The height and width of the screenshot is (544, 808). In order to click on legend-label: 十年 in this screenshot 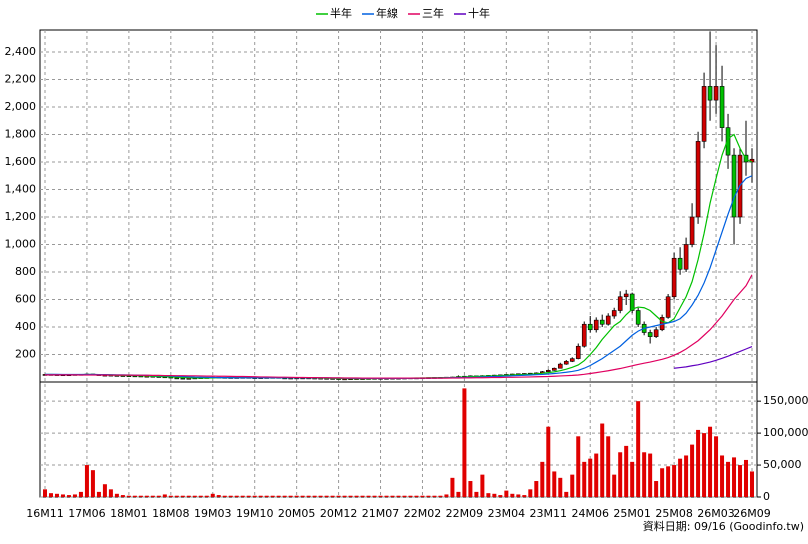, I will do `click(479, 13)`.